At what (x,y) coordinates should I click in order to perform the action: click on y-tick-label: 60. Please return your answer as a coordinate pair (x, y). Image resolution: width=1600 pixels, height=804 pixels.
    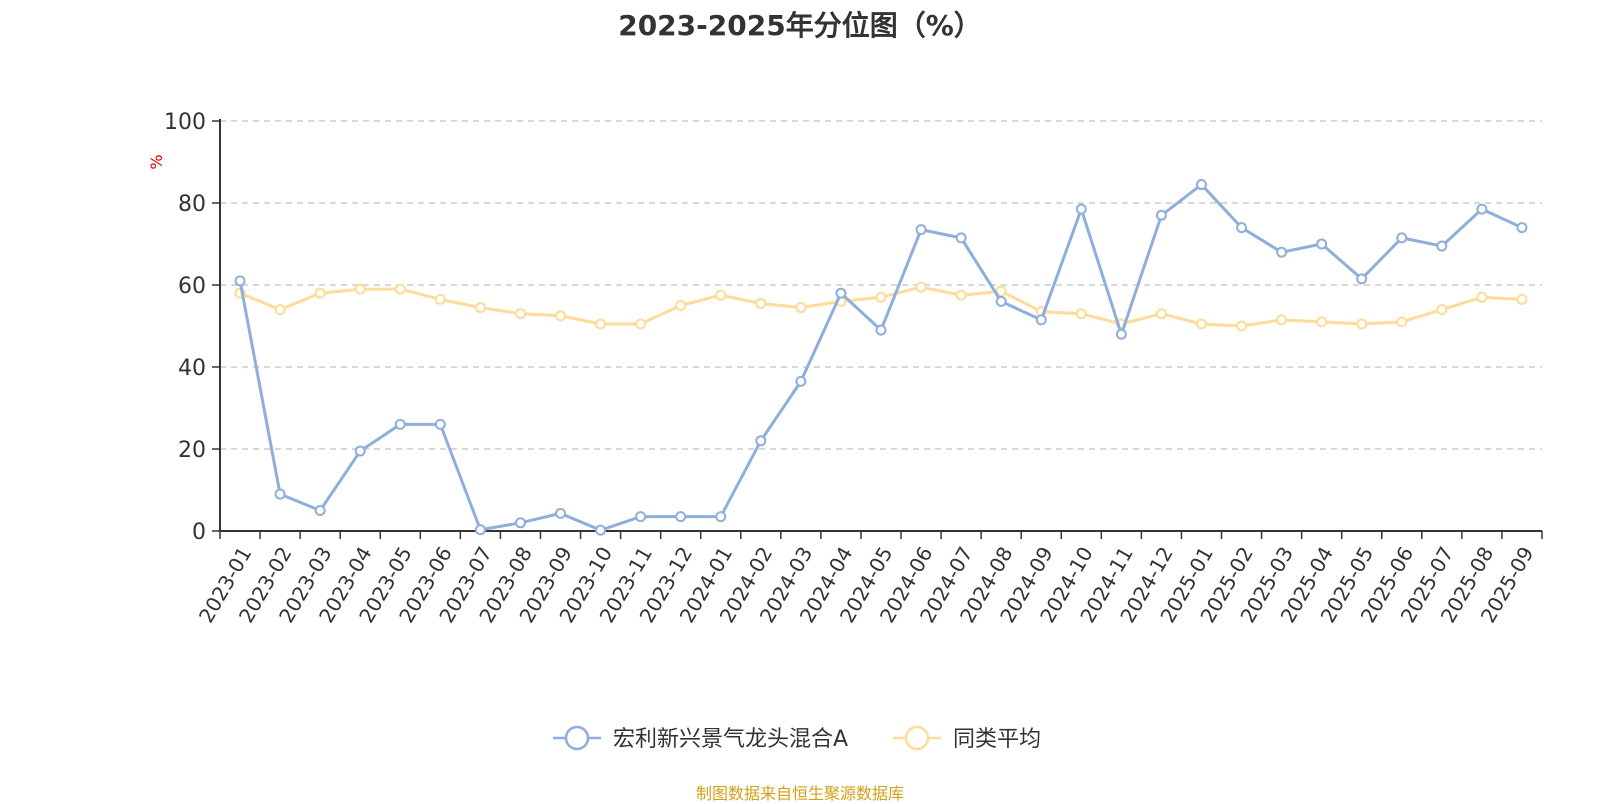
    Looking at the image, I should click on (192, 286).